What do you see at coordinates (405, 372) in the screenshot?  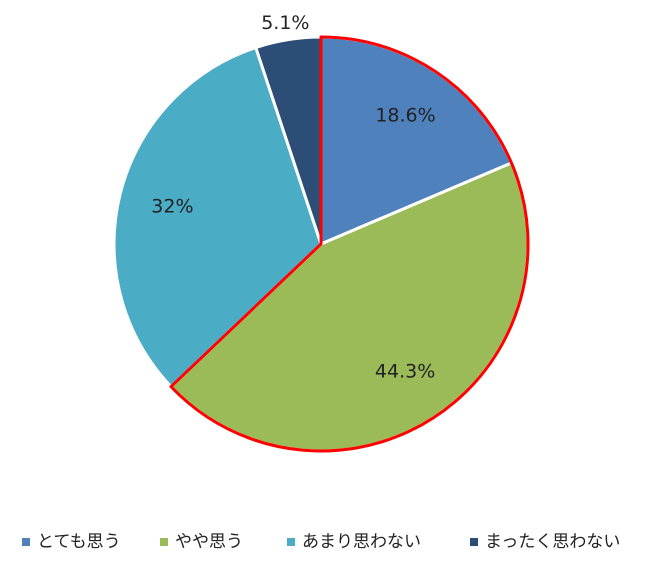 I see `data-label: 44.3%` at bounding box center [405, 372].